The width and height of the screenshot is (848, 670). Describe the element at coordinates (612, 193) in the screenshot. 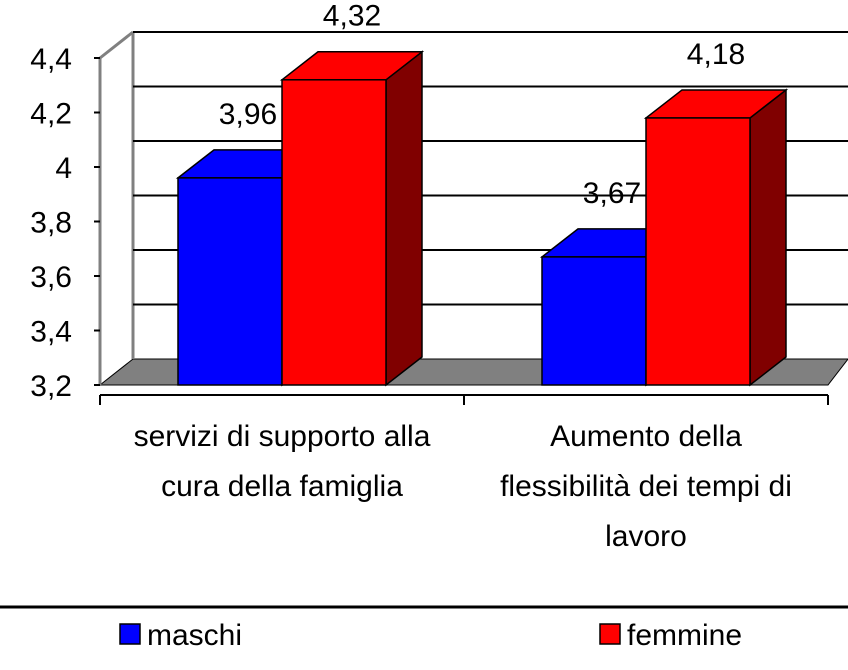

I see `value-label: 3,67` at that location.